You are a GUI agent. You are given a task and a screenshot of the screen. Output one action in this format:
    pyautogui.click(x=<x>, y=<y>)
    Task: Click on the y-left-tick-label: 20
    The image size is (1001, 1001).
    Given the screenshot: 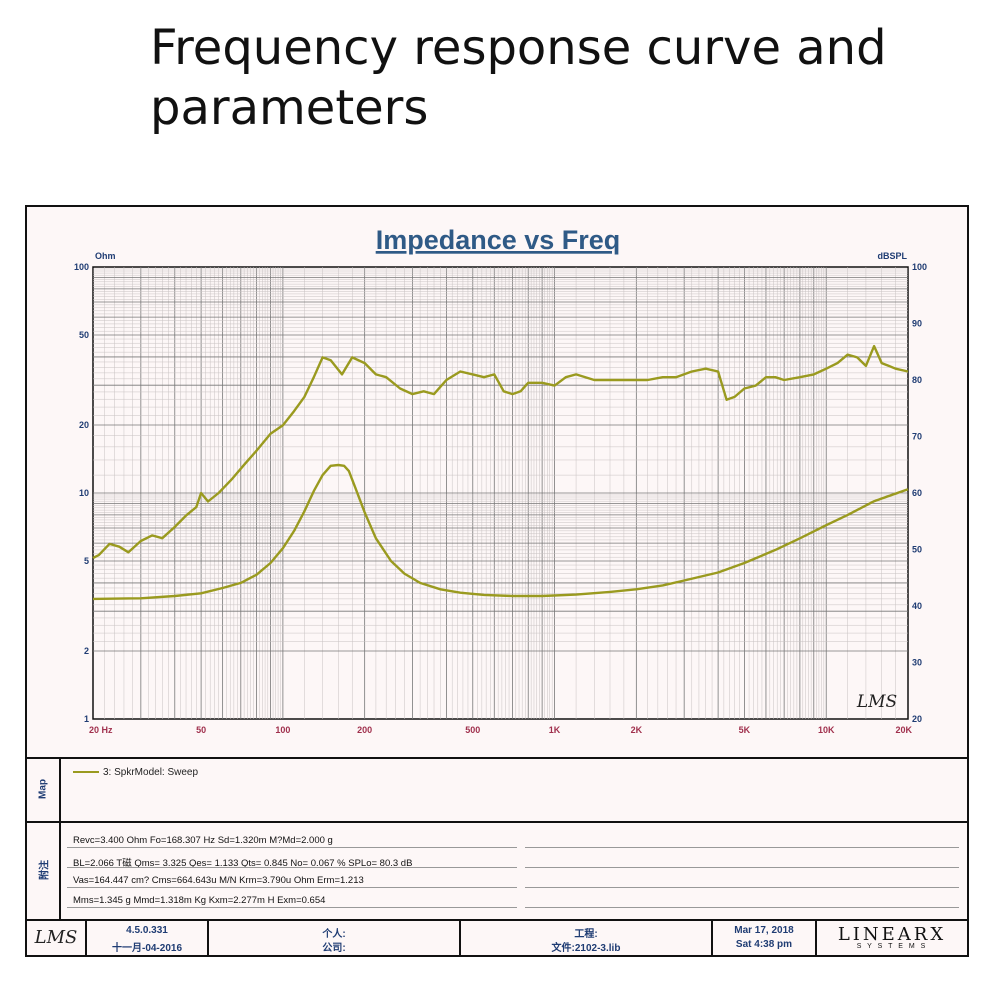 What is the action you would take?
    pyautogui.click(x=84, y=425)
    